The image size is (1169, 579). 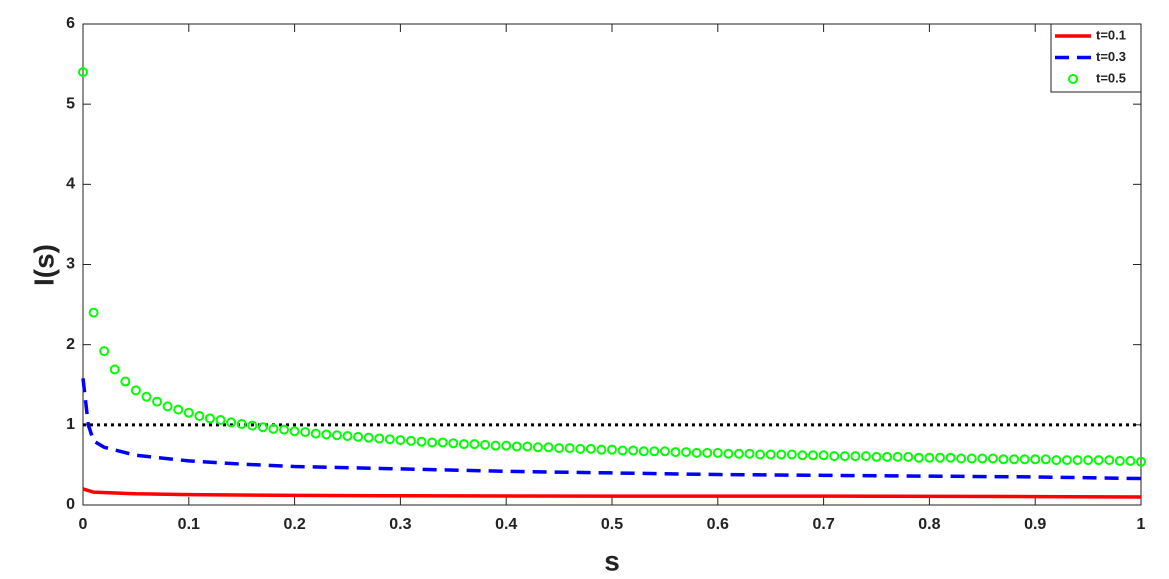 What do you see at coordinates (1141, 524) in the screenshot?
I see `x-tick-label: 1` at bounding box center [1141, 524].